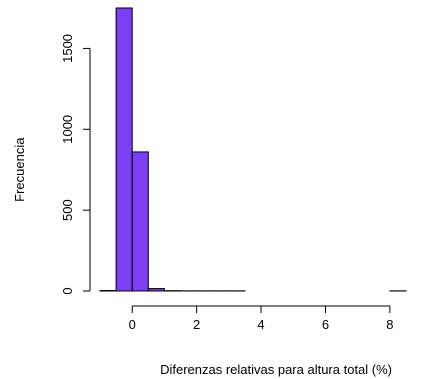 The image size is (429, 379). I want to click on x-tick-label: 4, so click(260, 324).